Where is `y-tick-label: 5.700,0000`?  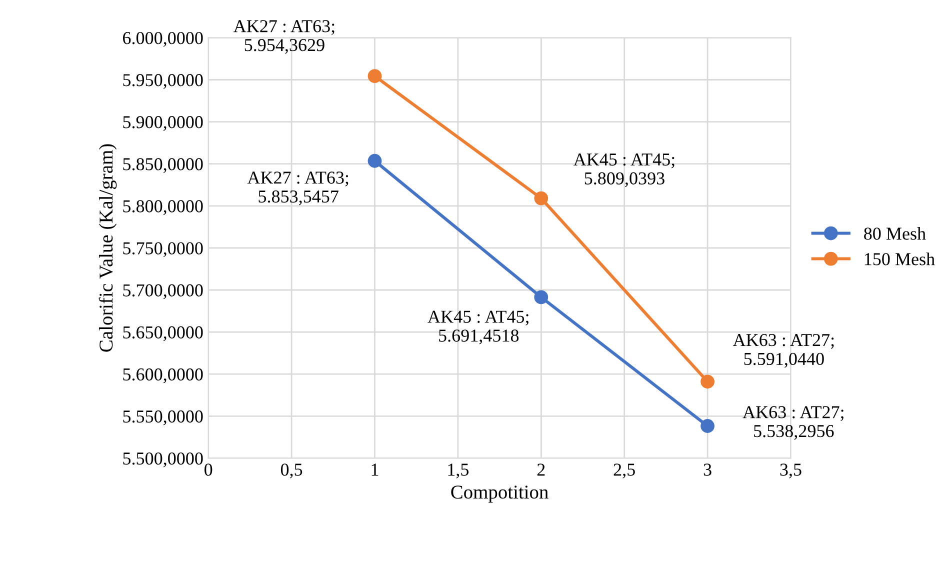
y-tick-label: 5.700,0000 is located at coordinates (163, 292).